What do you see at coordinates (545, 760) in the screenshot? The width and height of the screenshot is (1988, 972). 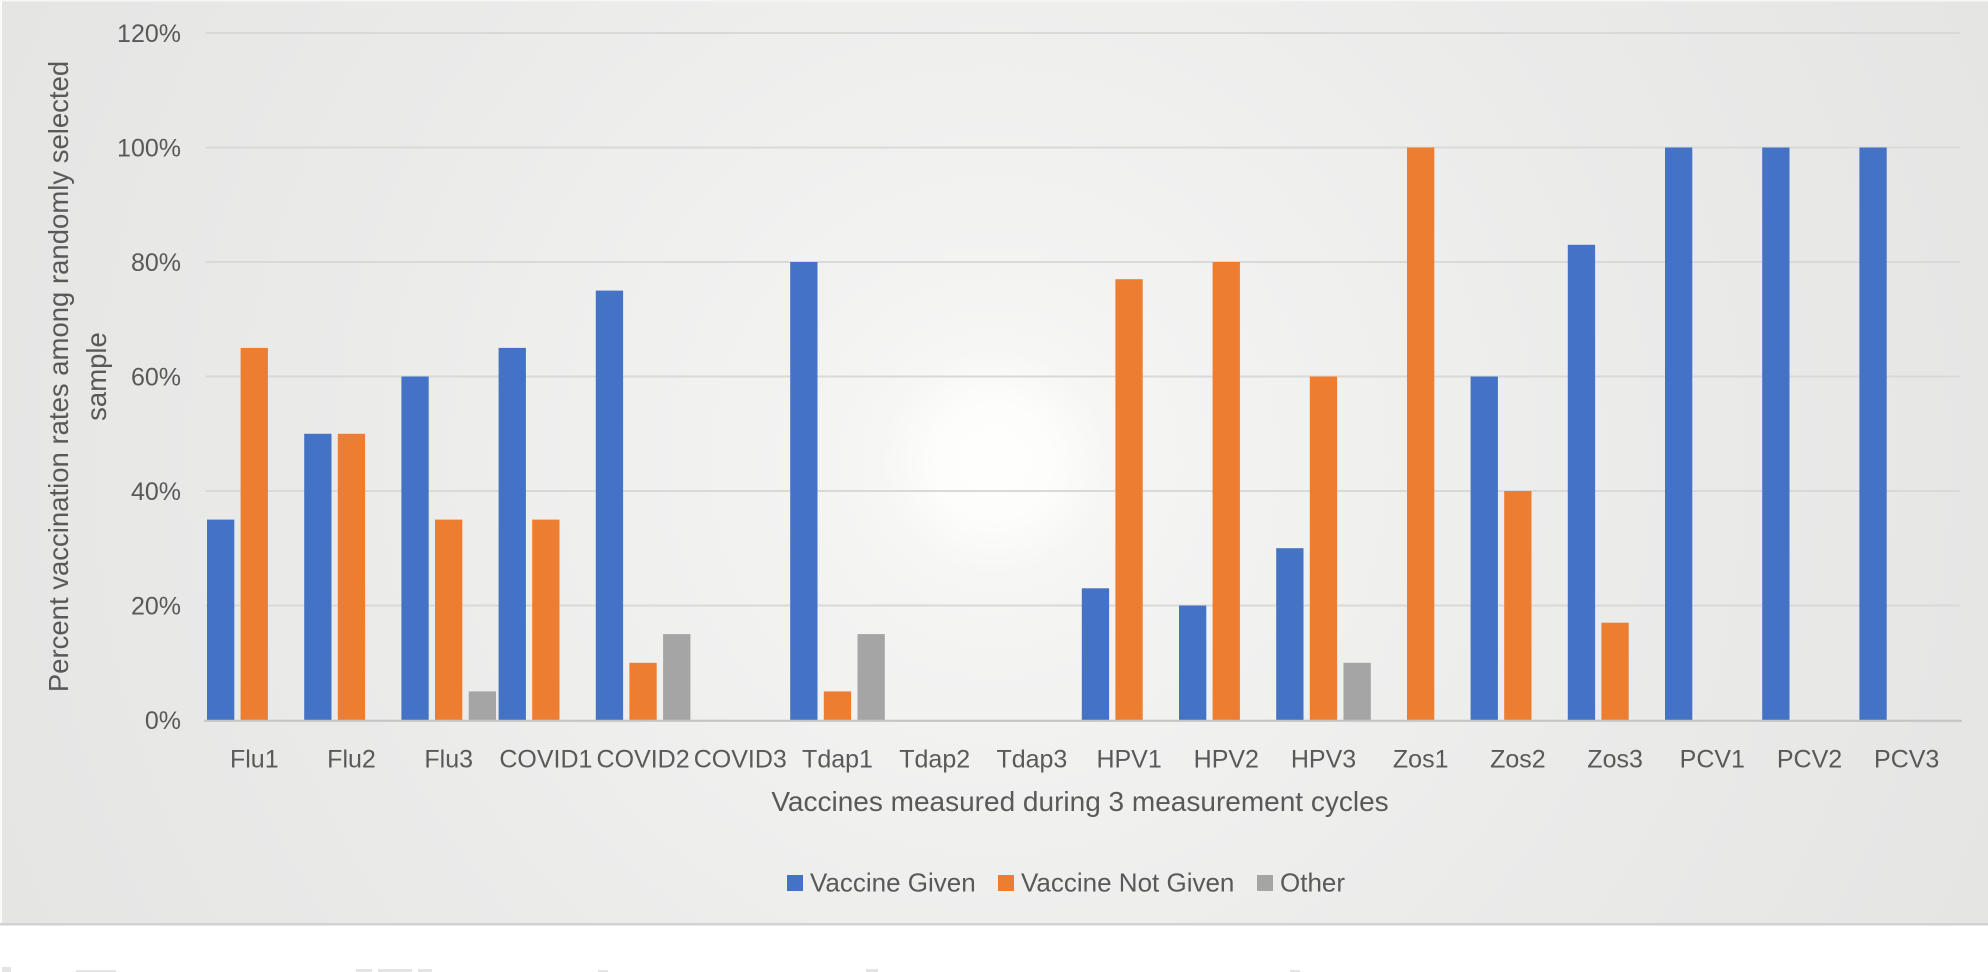 I see `svg-text: COVID1` at bounding box center [545, 760].